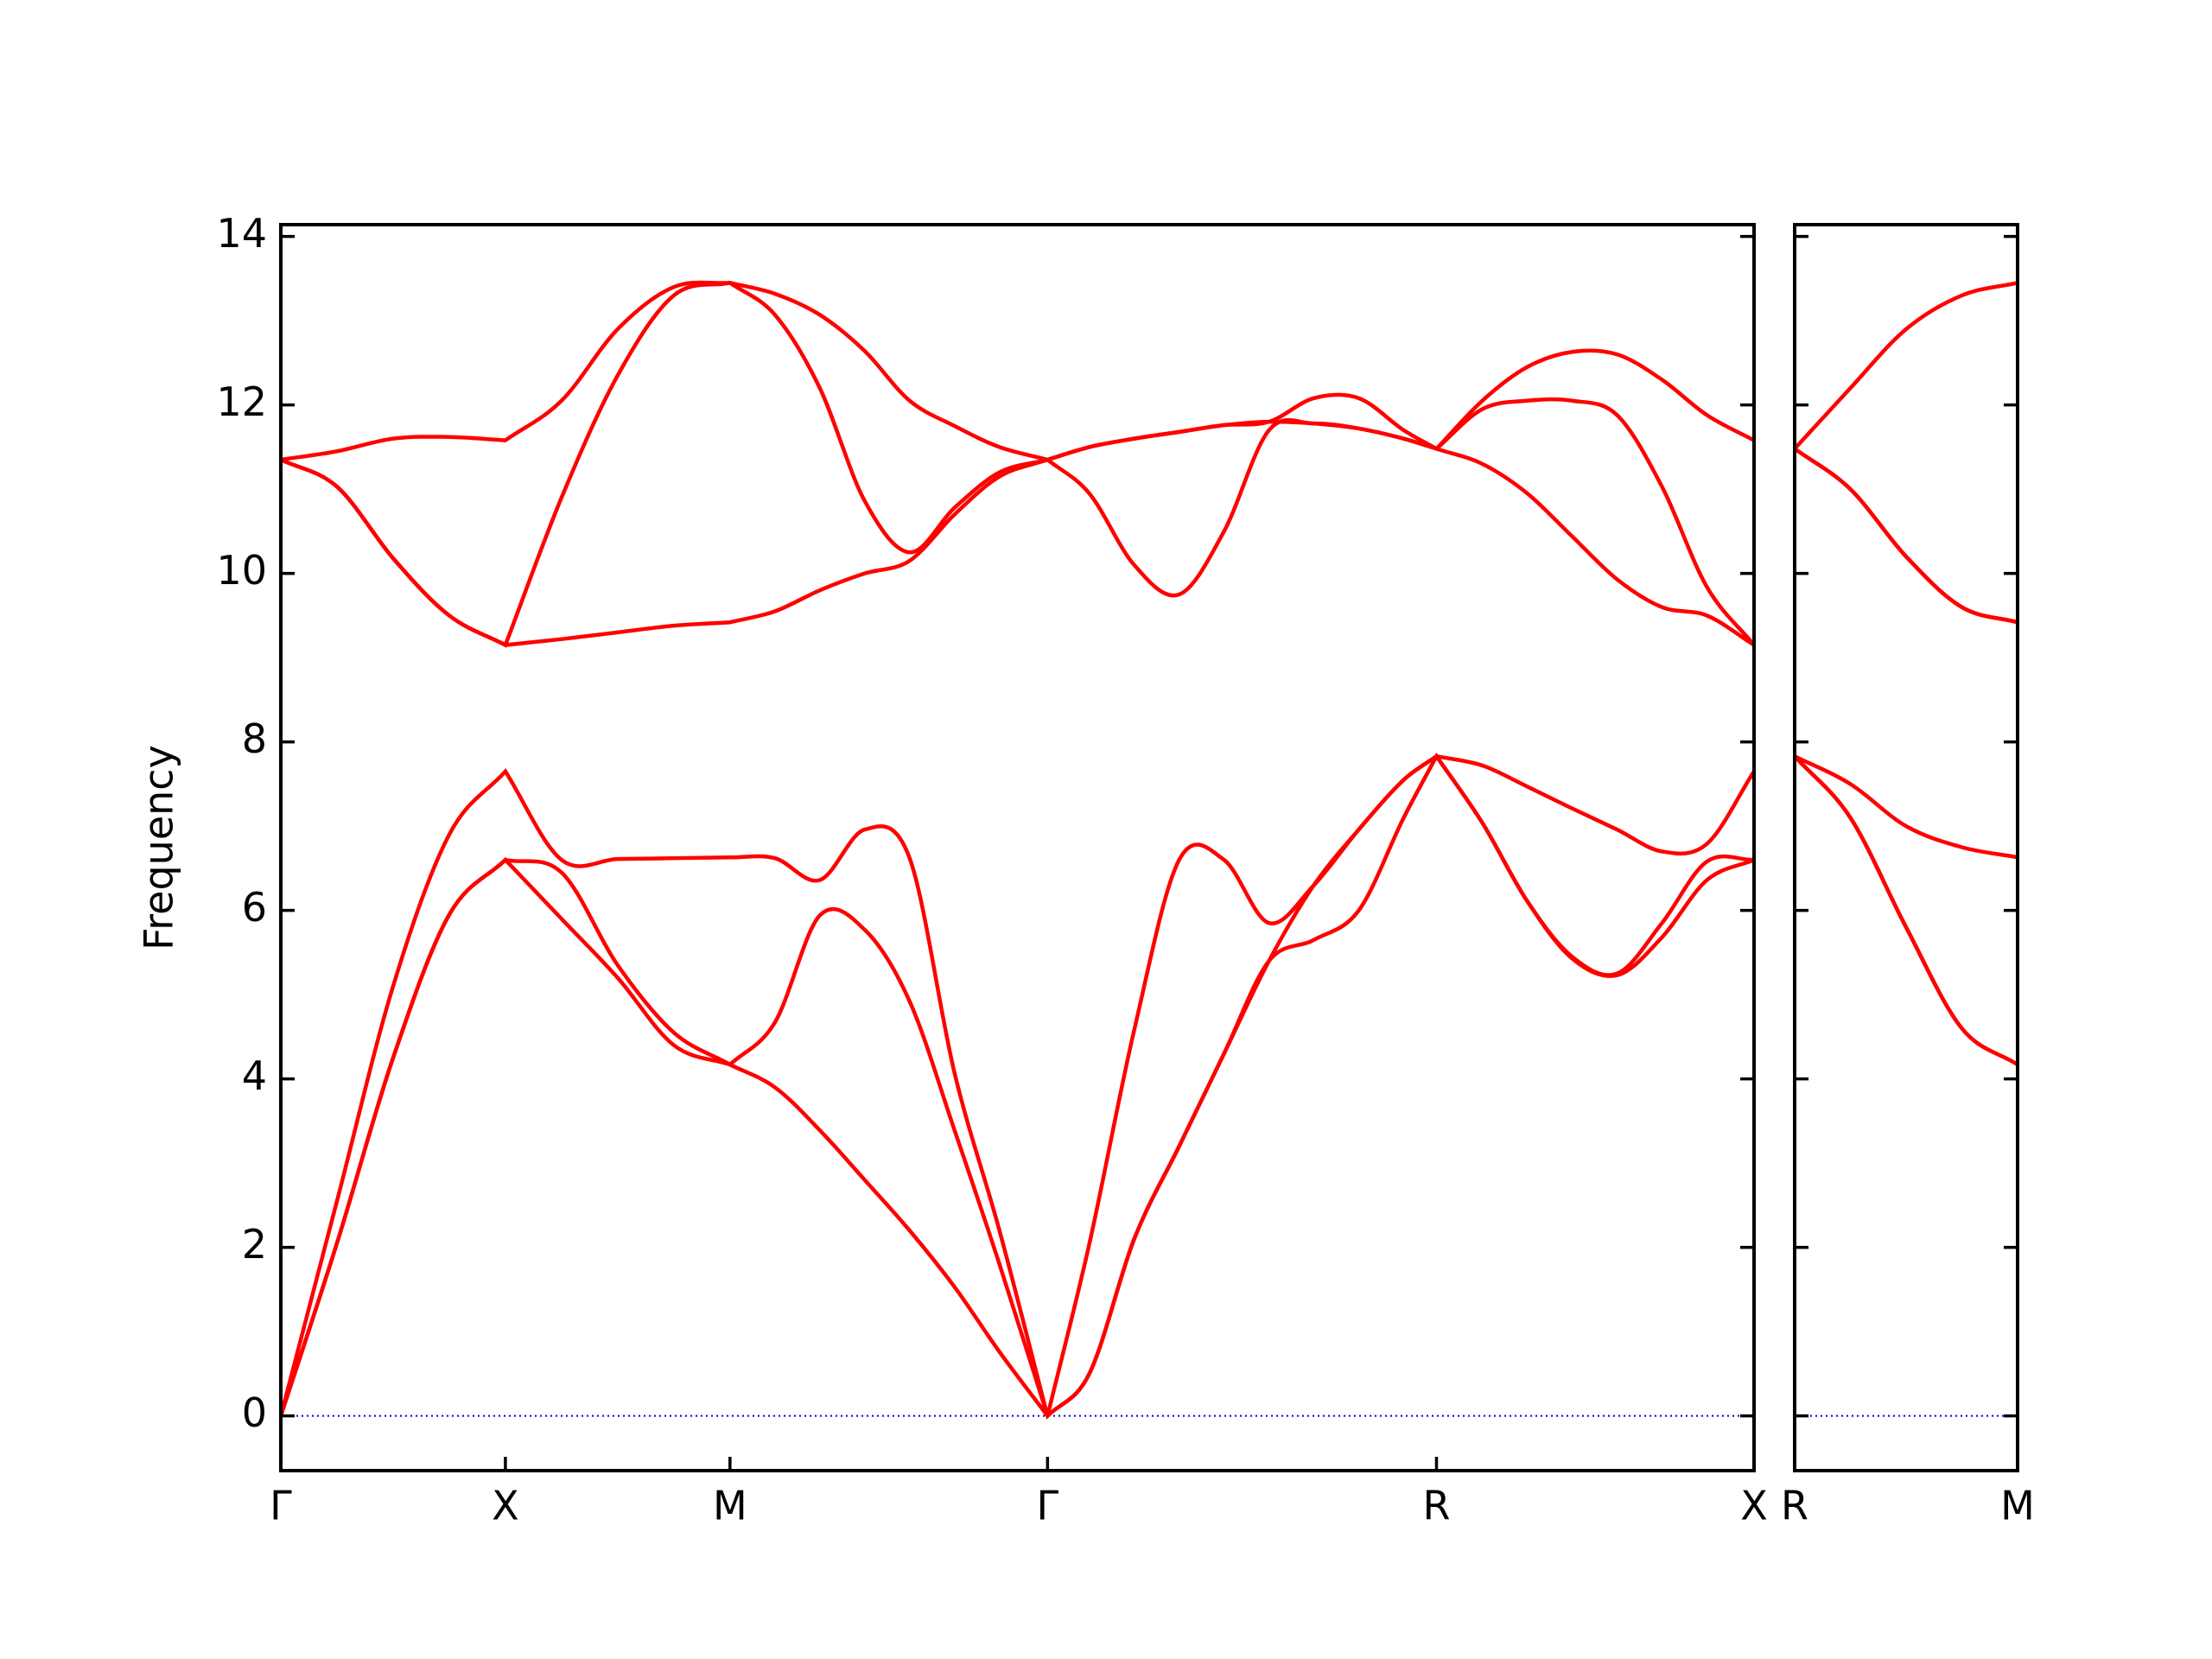 Image resolution: width=2212 pixels, height=1659 pixels. I want to click on y-tick-label: 6, so click(254, 907).